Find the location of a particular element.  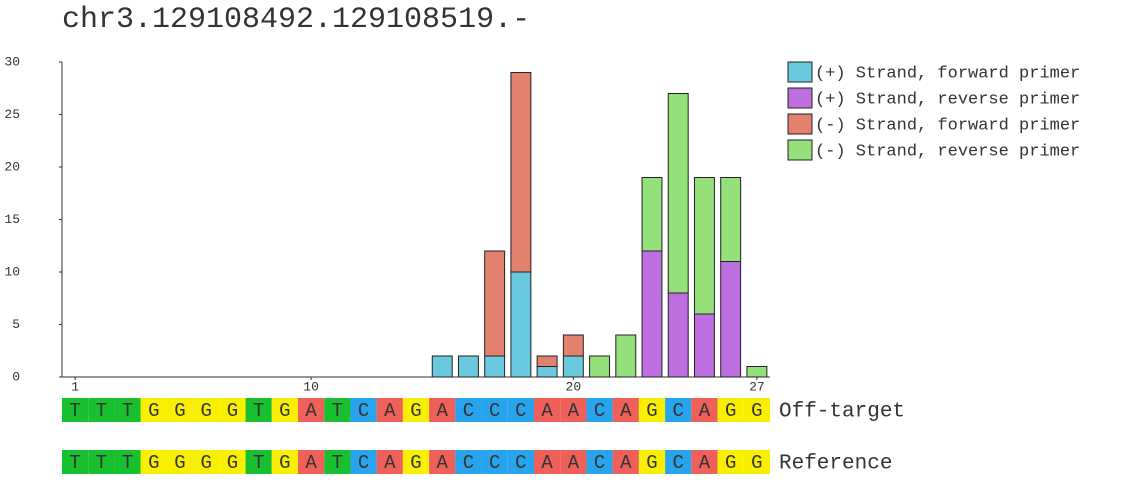

legend-swatch is located at coordinates (800, 72).